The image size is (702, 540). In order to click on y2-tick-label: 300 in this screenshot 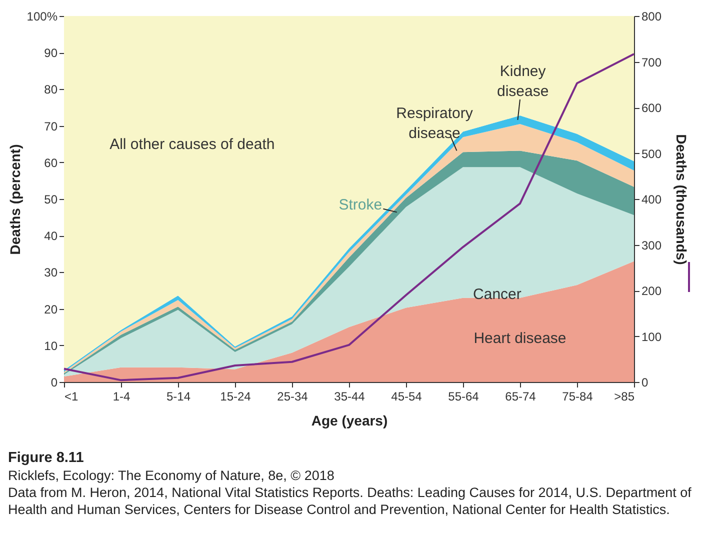, I will do `click(652, 245)`.